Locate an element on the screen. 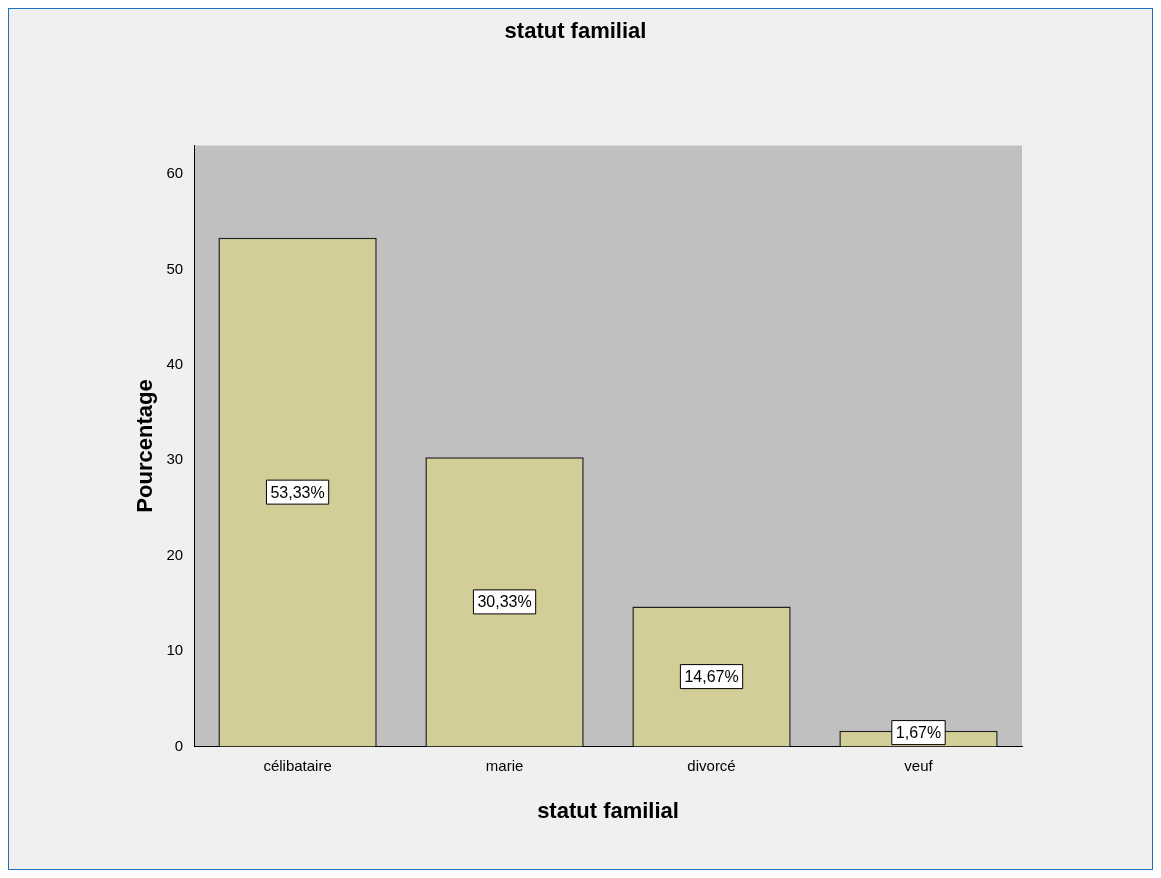 The height and width of the screenshot is (878, 1161). data-label: 14,67% is located at coordinates (711, 677).